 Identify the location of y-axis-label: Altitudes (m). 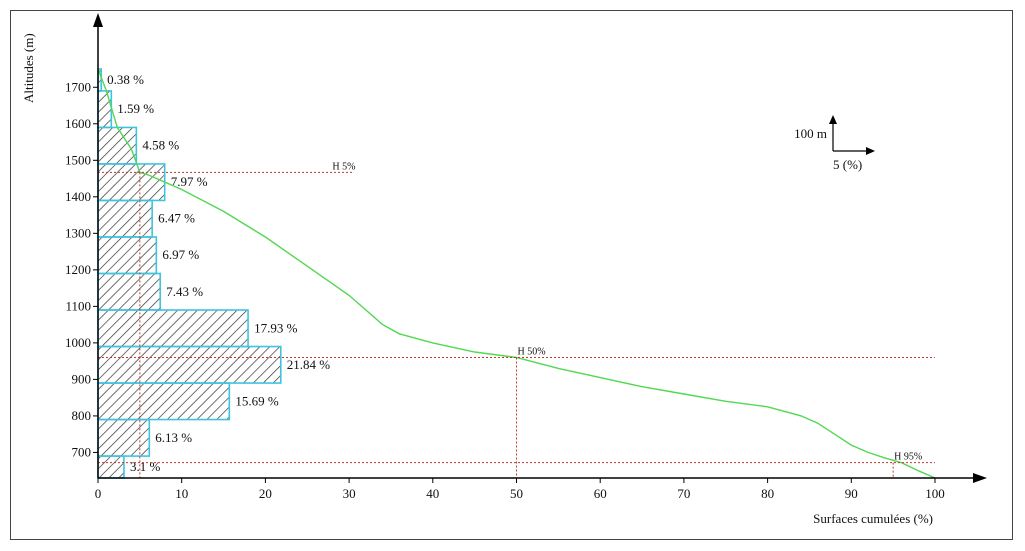
(28, 68).